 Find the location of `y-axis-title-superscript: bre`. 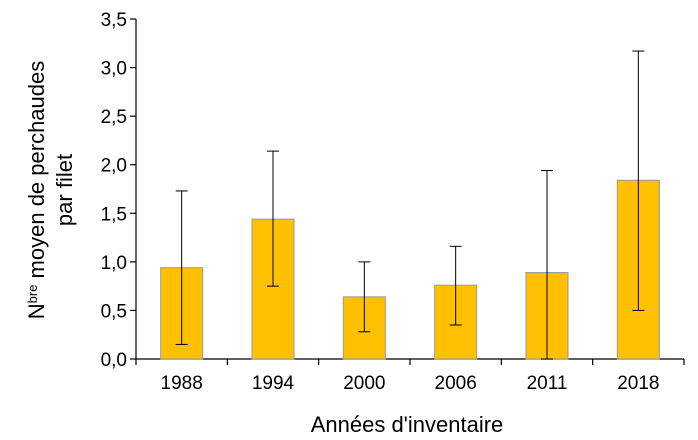

y-axis-title-superscript: bre is located at coordinates (32, 294).